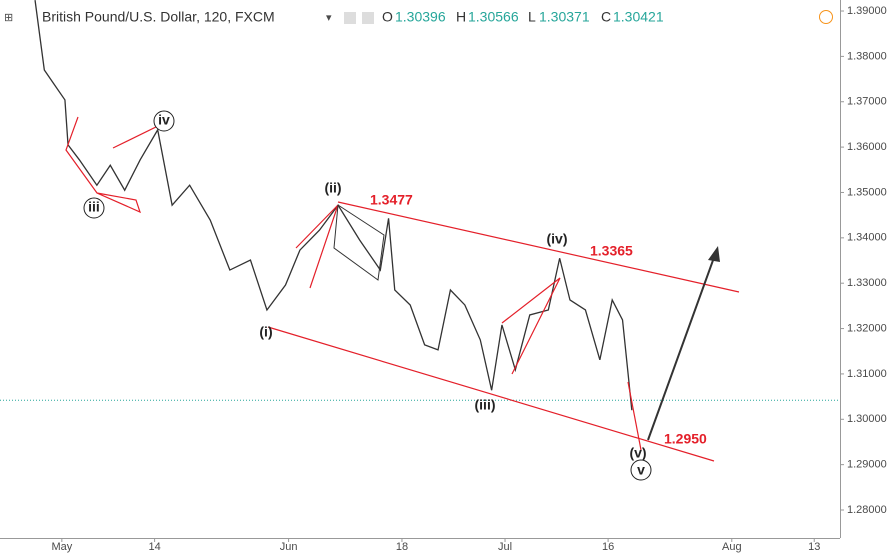 The image size is (892, 558). What do you see at coordinates (867, 56) in the screenshot?
I see `y-tick-label: 1.38000` at bounding box center [867, 56].